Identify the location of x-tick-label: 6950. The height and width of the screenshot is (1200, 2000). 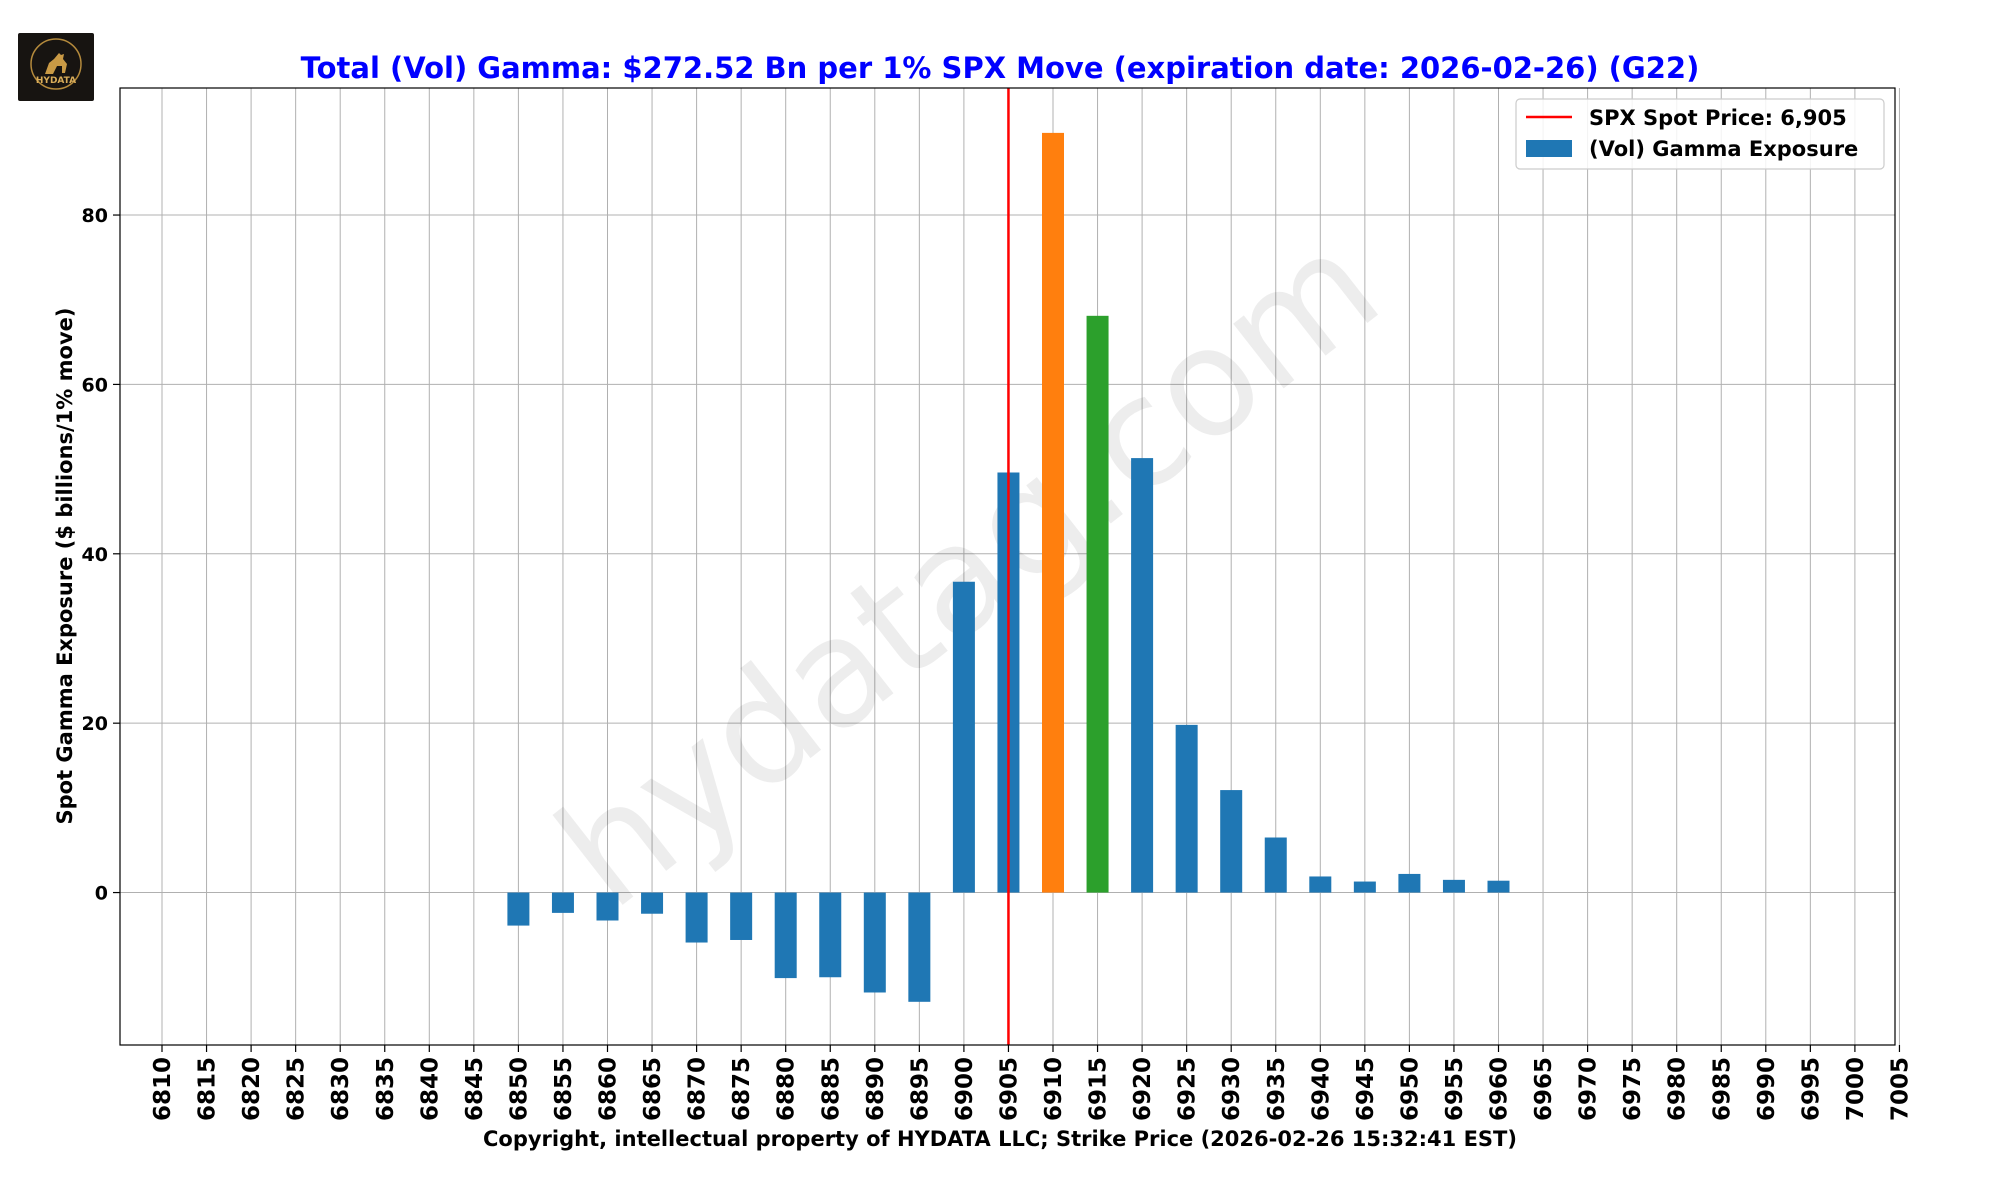
(1410, 1089).